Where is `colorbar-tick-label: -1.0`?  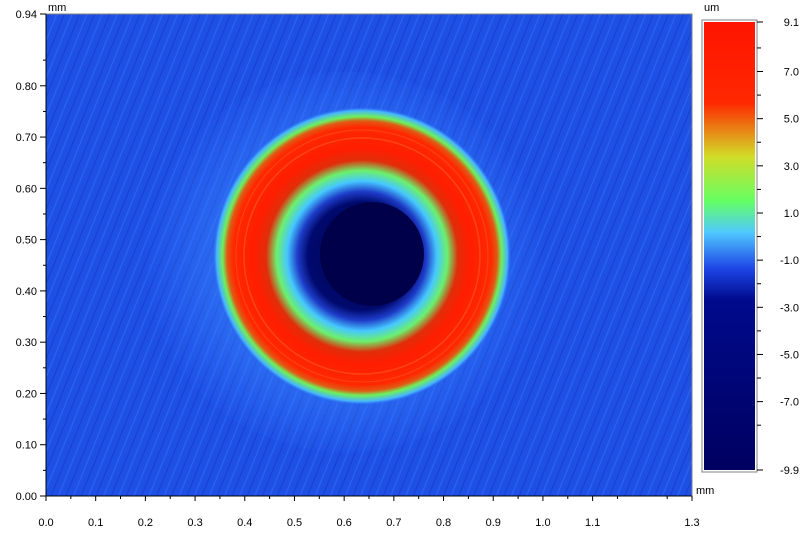 colorbar-tick-label: -1.0 is located at coordinates (789, 261).